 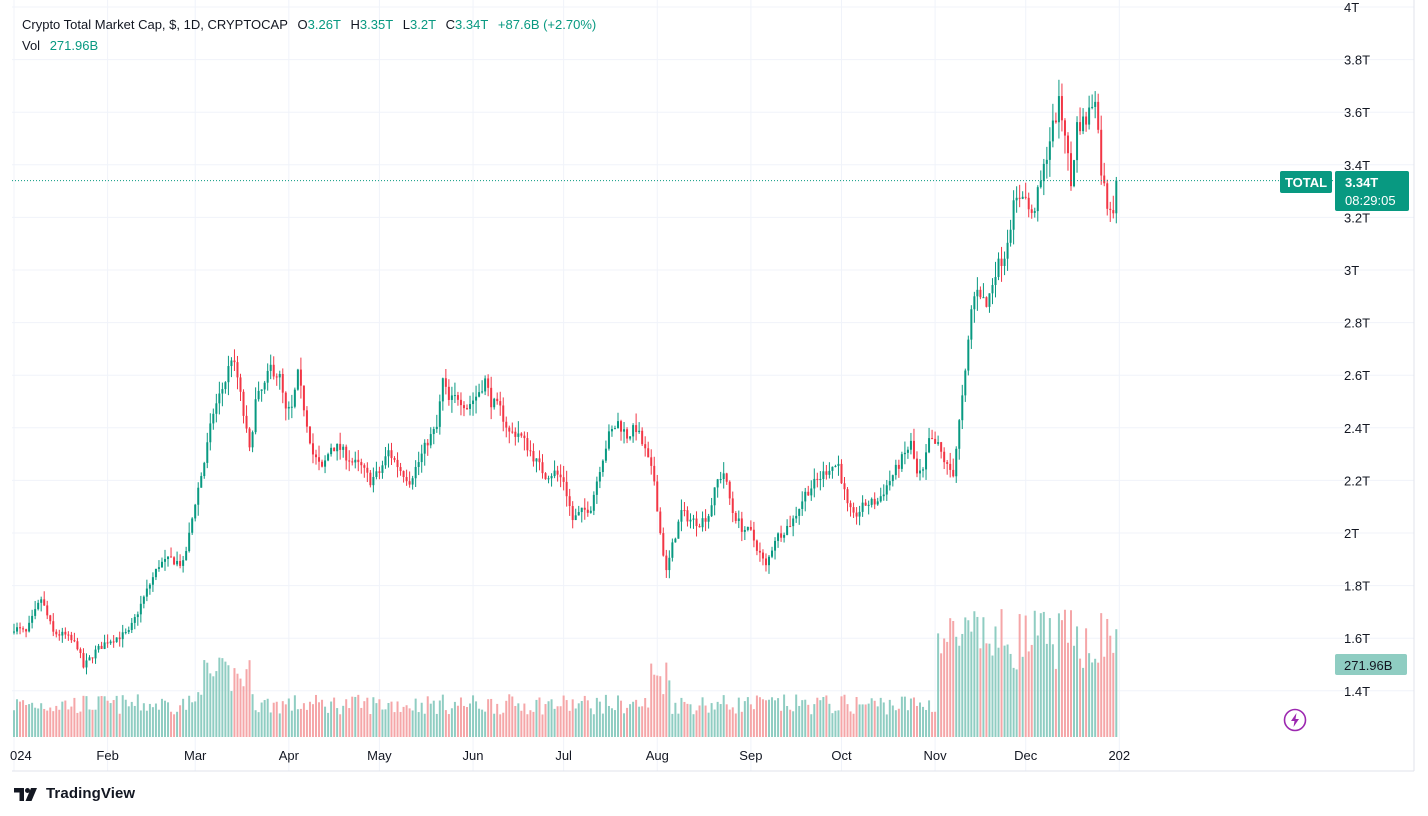 I want to click on legend-open-label: O, so click(x=302, y=24).